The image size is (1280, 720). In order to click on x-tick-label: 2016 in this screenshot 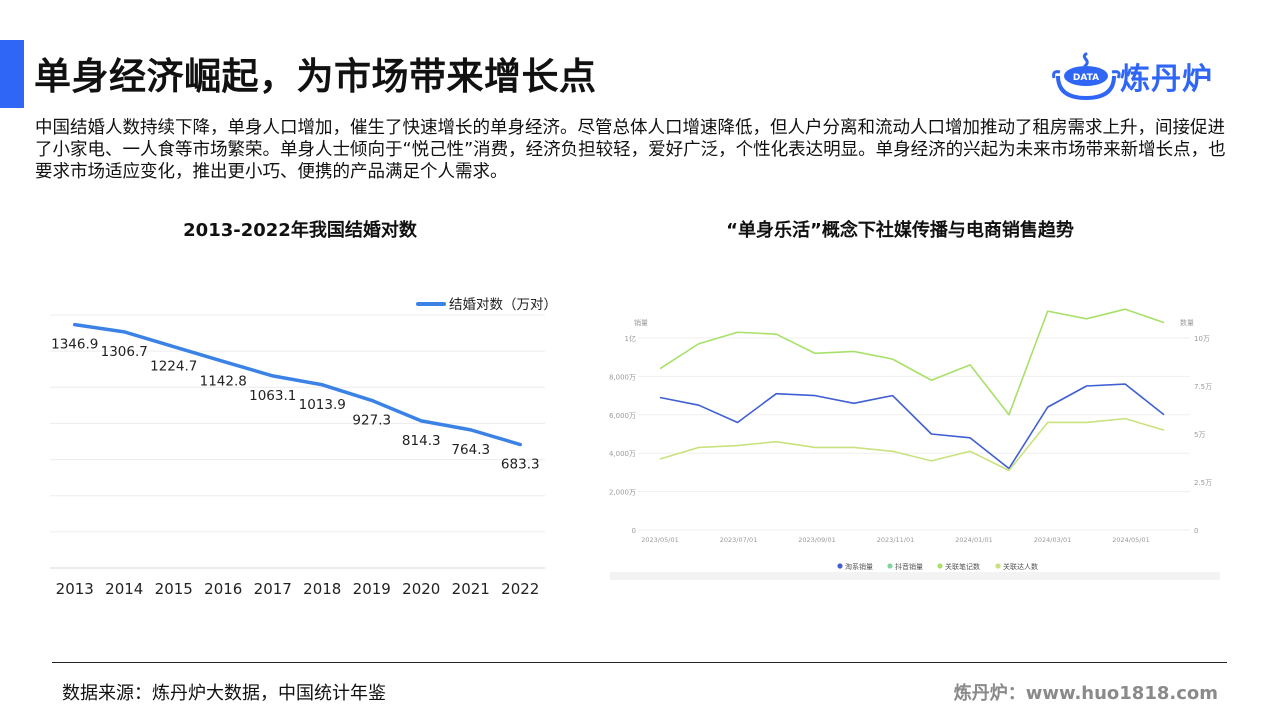, I will do `click(223, 589)`.